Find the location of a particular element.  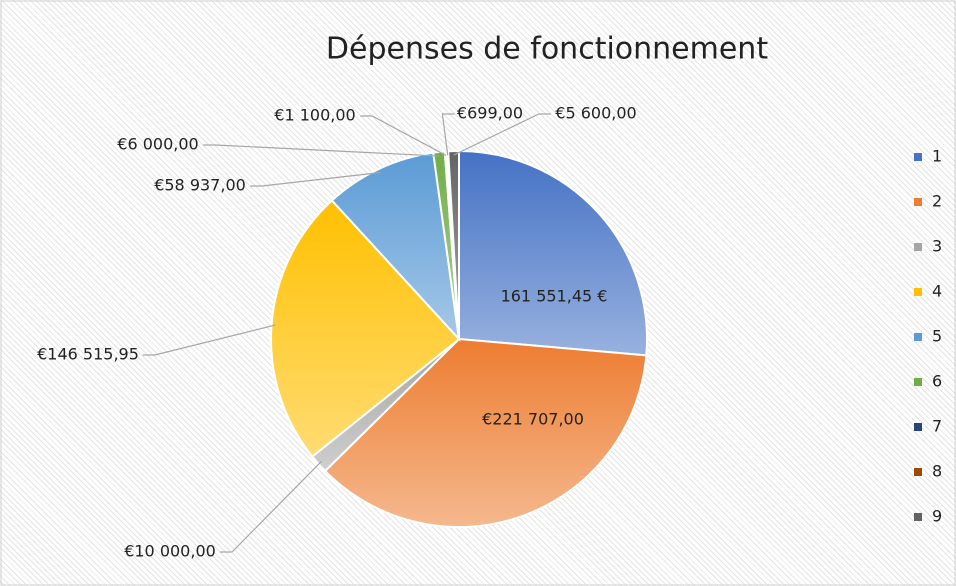

legend-label: 8 is located at coordinates (937, 471).